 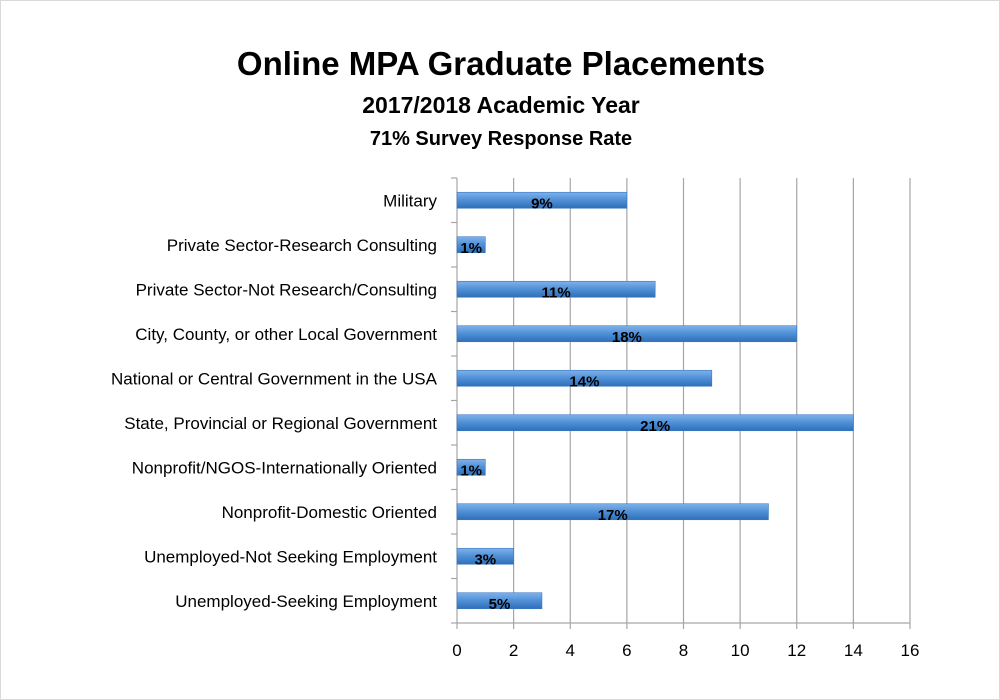 What do you see at coordinates (329, 512) in the screenshot?
I see `category-label: Nonprofit-Domestic Oriented` at bounding box center [329, 512].